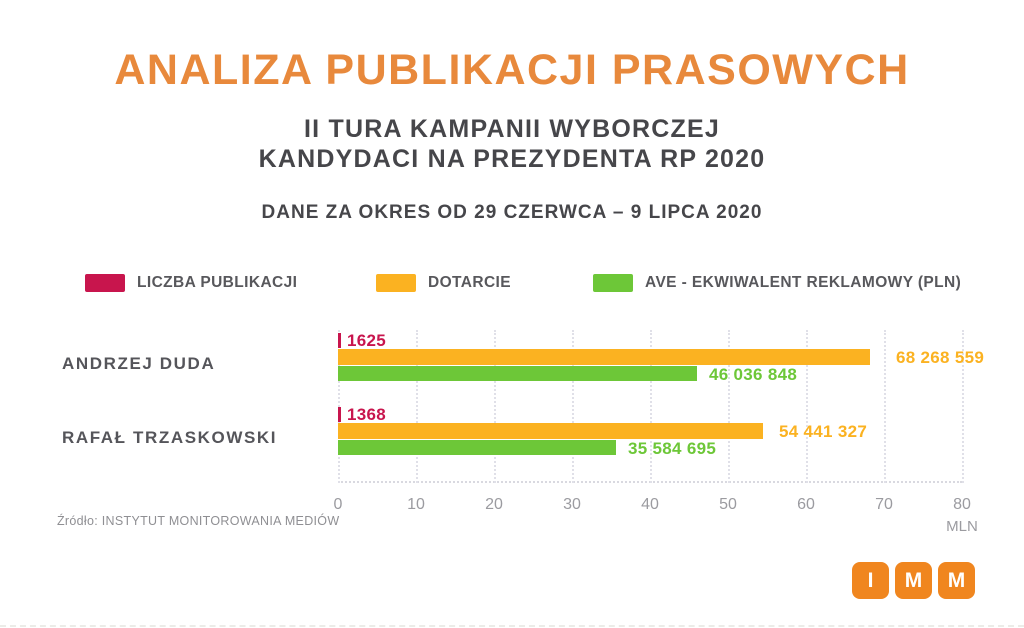 This screenshot has height=628, width=1024. What do you see at coordinates (870, 580) in the screenshot?
I see `imm-logo-letter-1: I` at bounding box center [870, 580].